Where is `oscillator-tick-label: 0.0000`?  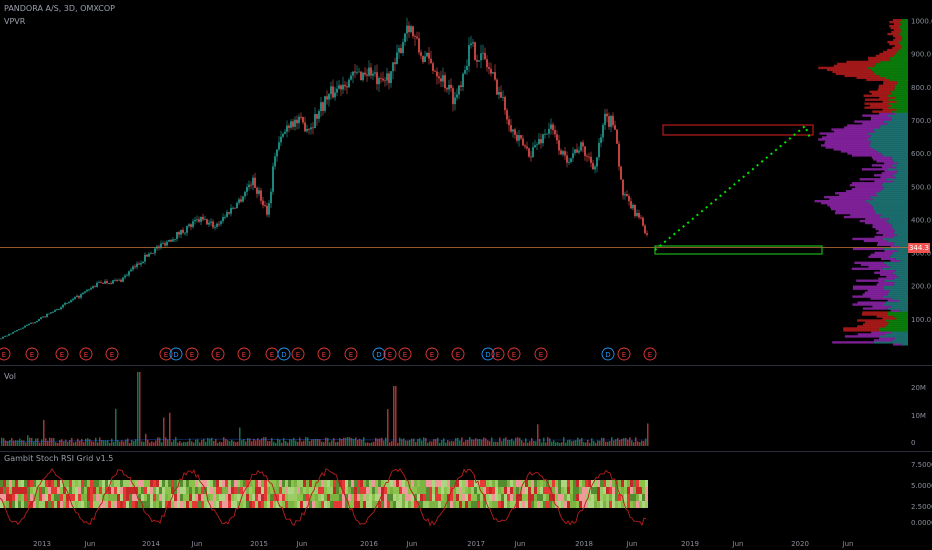
oscillator-tick-label: 0.0000 is located at coordinates (921, 523).